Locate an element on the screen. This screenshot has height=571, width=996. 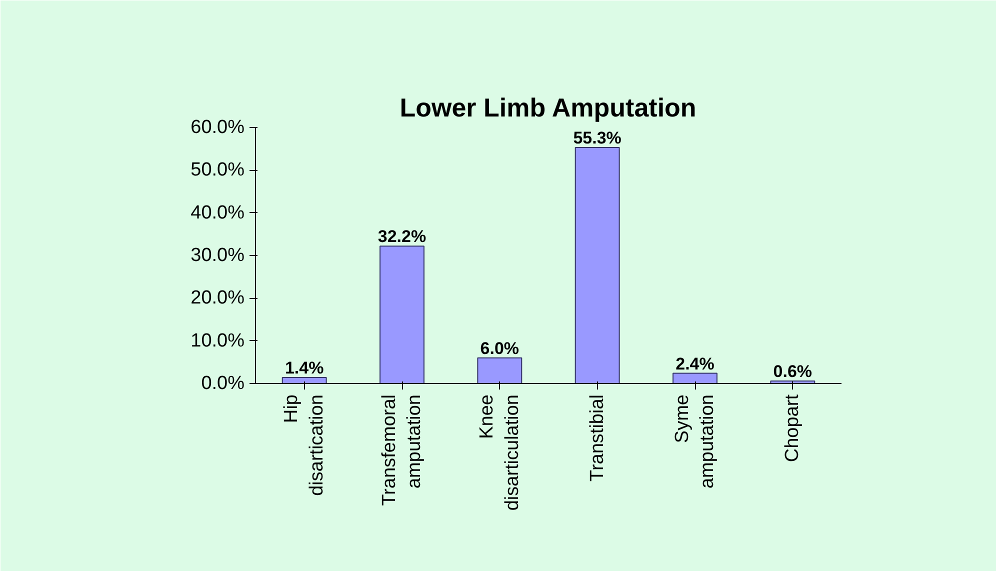
data-label: 0.6% is located at coordinates (792, 371).